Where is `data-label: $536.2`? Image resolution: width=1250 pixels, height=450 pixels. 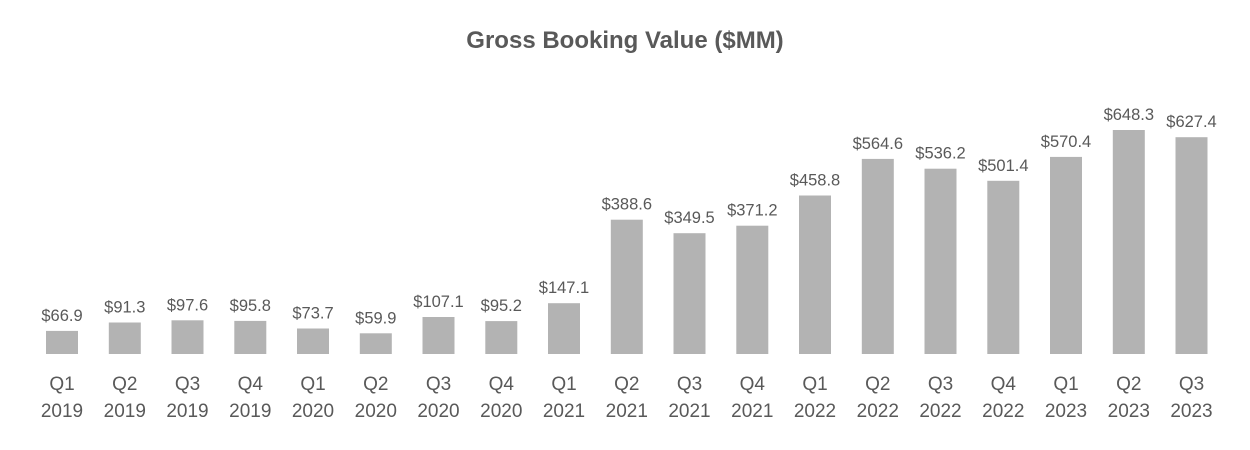 data-label: $536.2 is located at coordinates (940, 154).